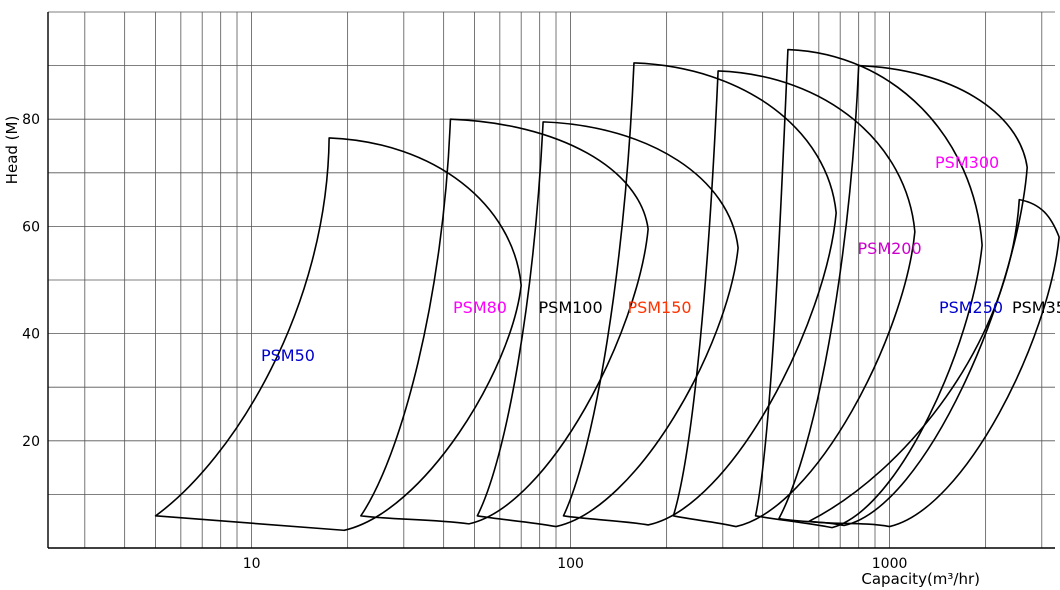 The height and width of the screenshot is (590, 1060). What do you see at coordinates (971, 307) in the screenshot?
I see `series-label-psm250: PSM250` at bounding box center [971, 307].